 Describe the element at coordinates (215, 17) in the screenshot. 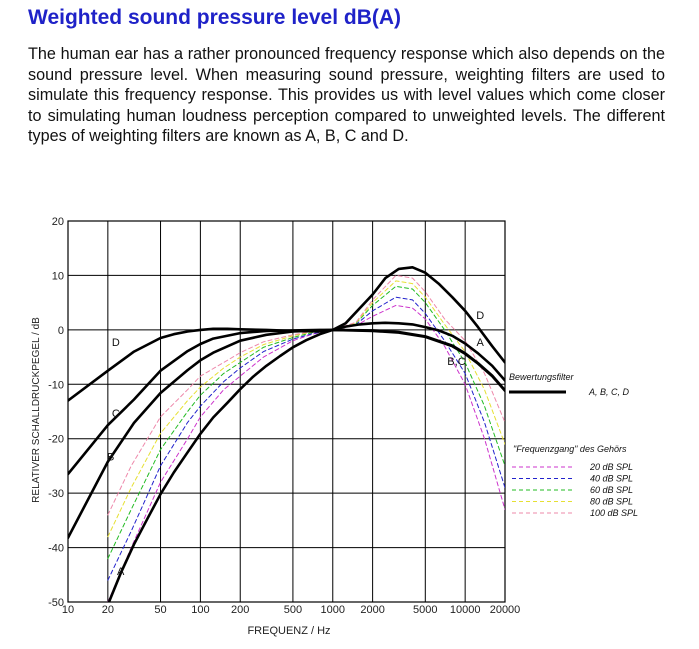

I see `page-title: Weighted sound pressure level dB(A)` at that location.